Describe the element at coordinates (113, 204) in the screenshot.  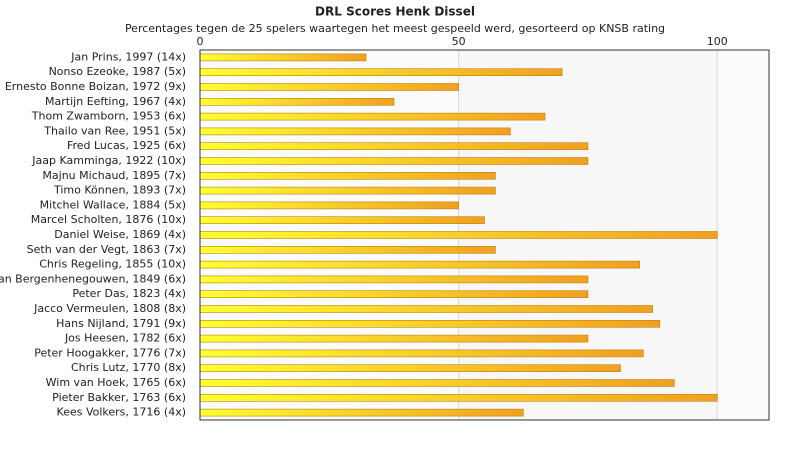
I see `y-tick-label: Mitchel Wallace, 1884 (5x)` at that location.